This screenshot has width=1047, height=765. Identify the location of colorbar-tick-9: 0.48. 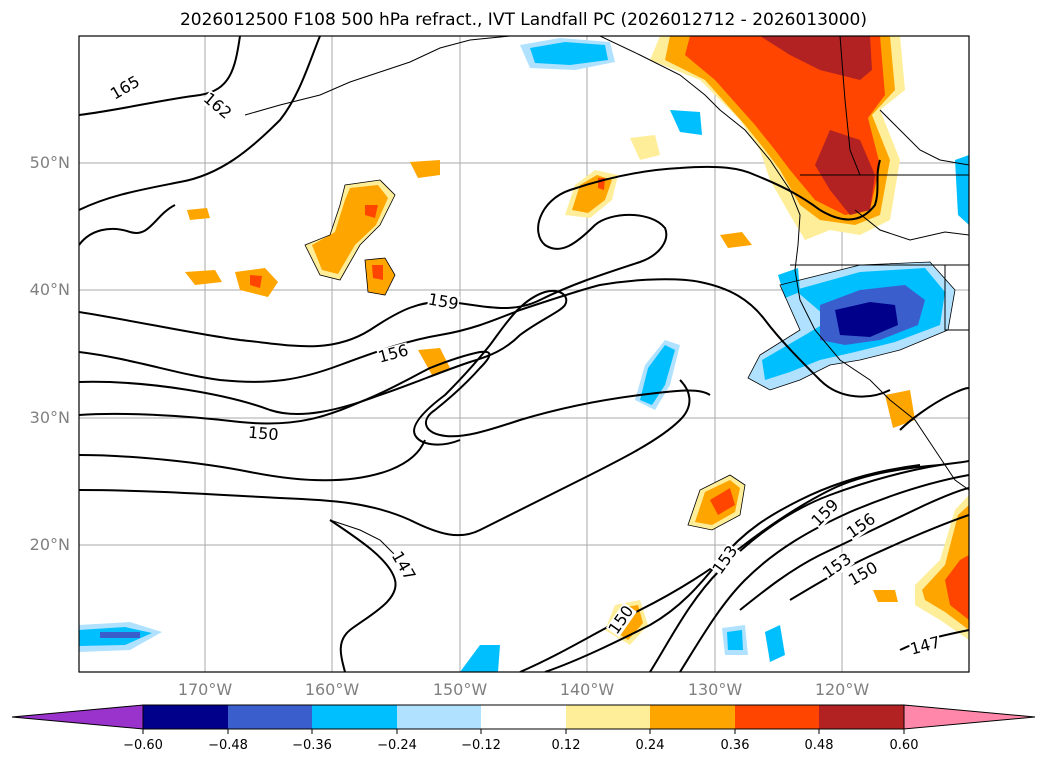
(819, 745).